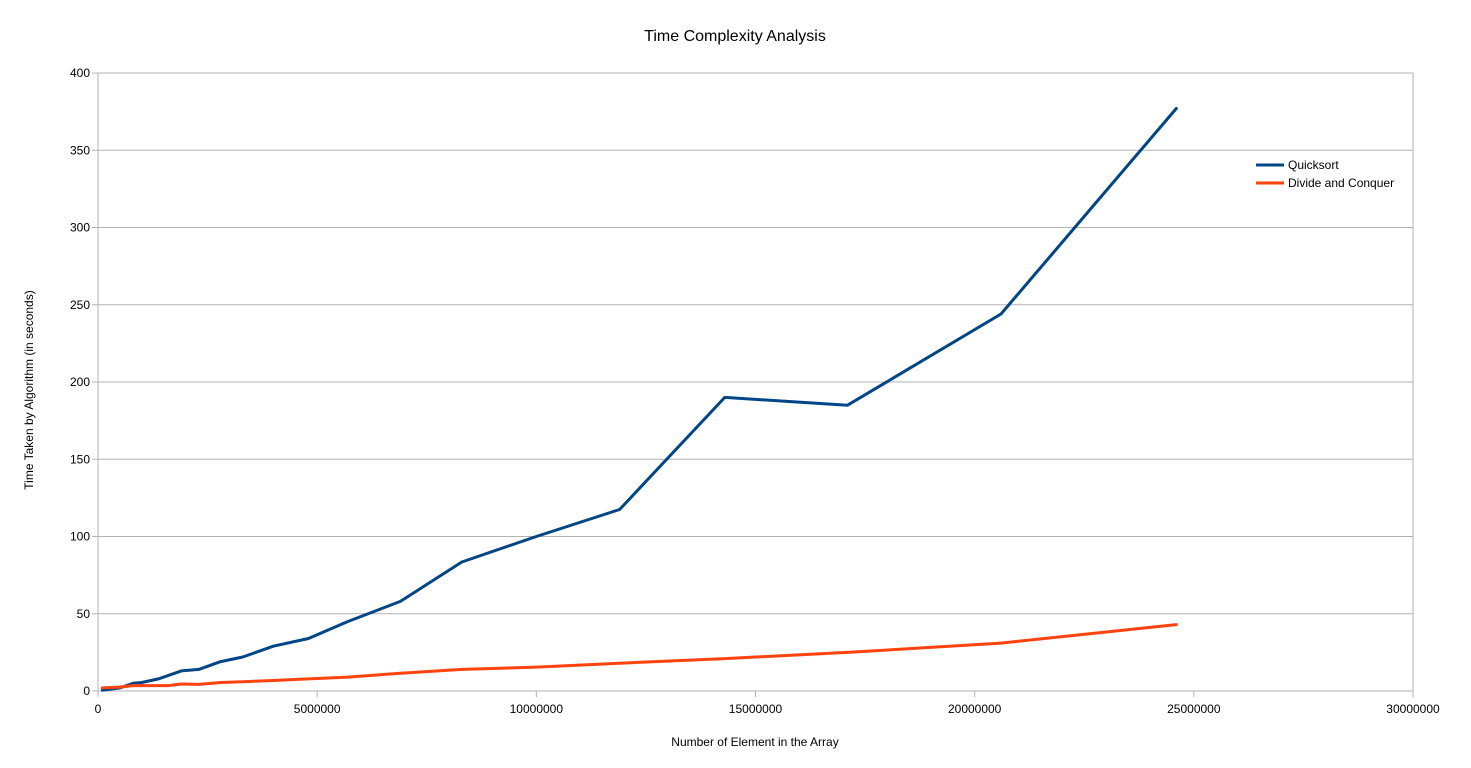 The image size is (1471, 768). Describe the element at coordinates (639, 656) in the screenshot. I see `series-line-divide-and-conquer` at that location.